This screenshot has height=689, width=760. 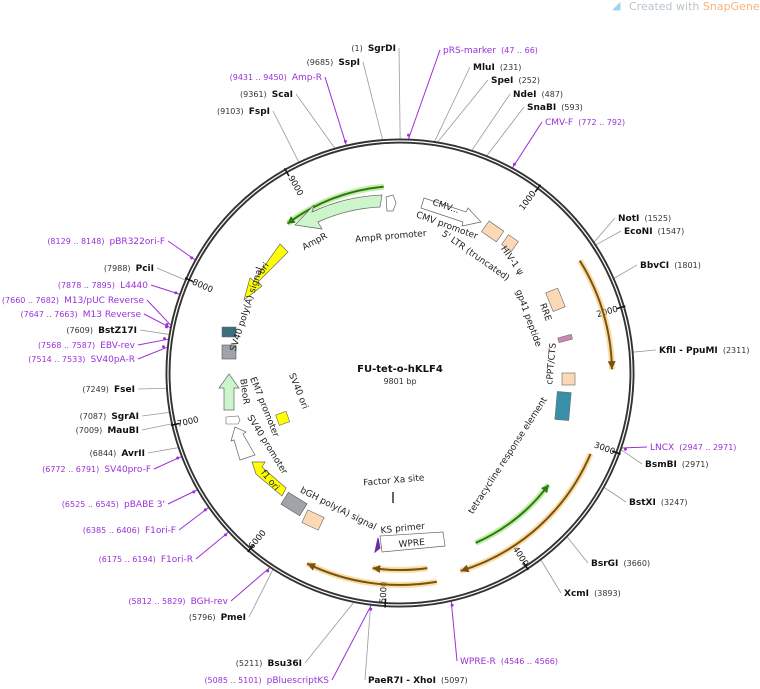 I want to click on site-fspi: (9103) FspI, so click(x=243, y=108).